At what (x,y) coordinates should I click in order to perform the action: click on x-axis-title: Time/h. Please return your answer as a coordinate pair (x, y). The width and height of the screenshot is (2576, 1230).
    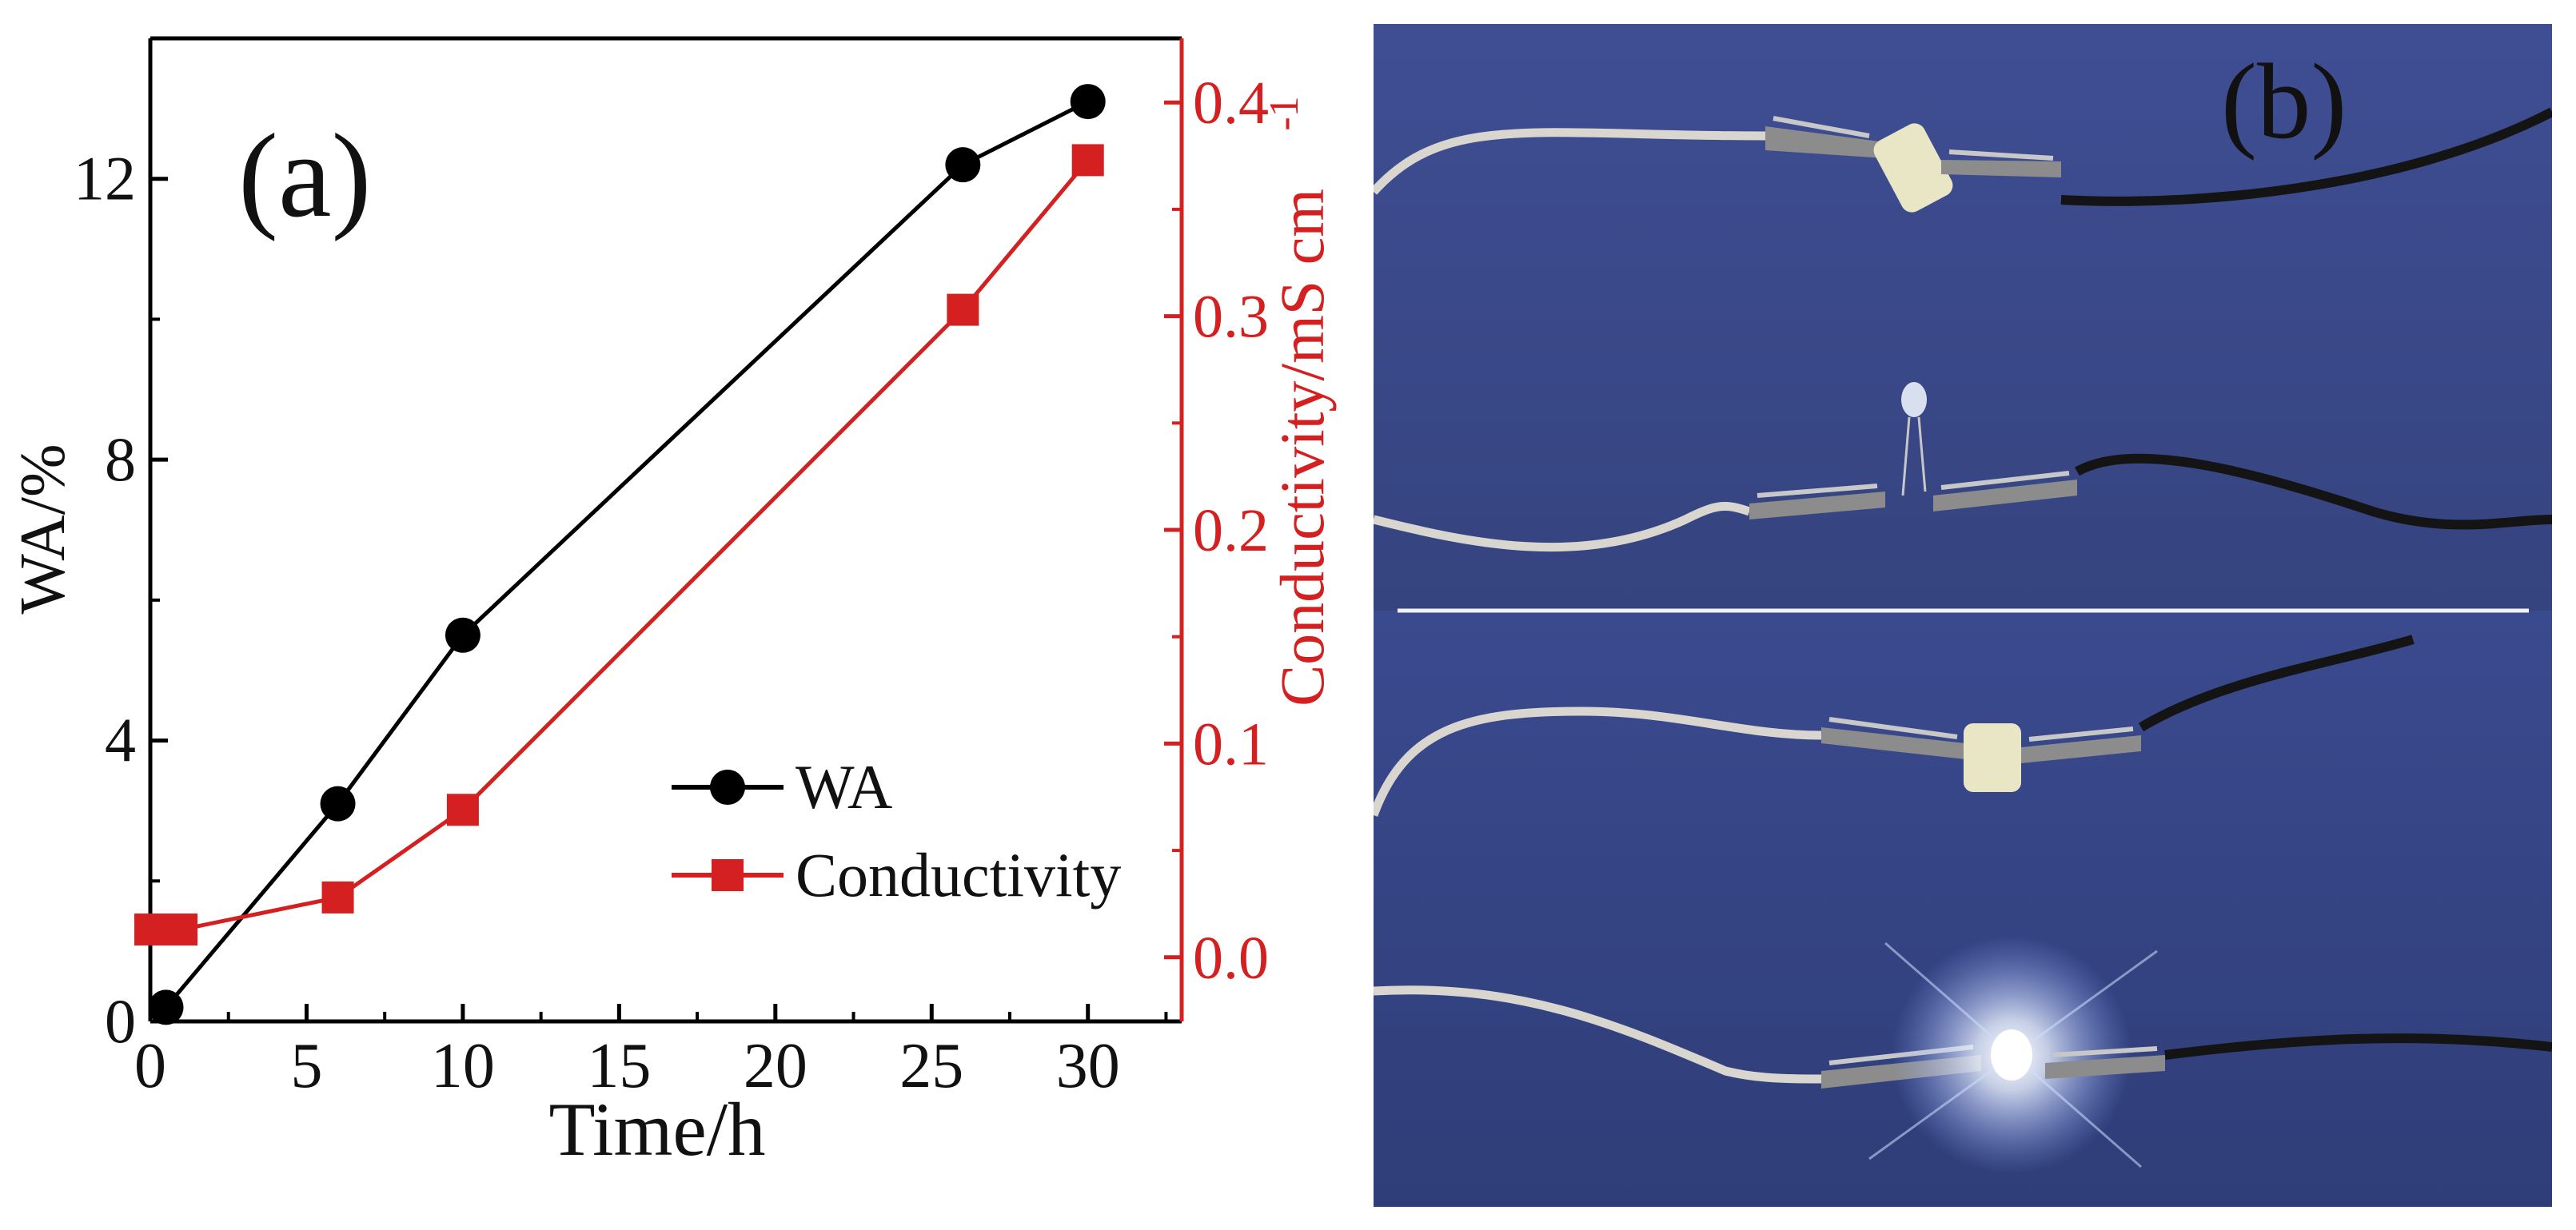
    Looking at the image, I should click on (656, 1129).